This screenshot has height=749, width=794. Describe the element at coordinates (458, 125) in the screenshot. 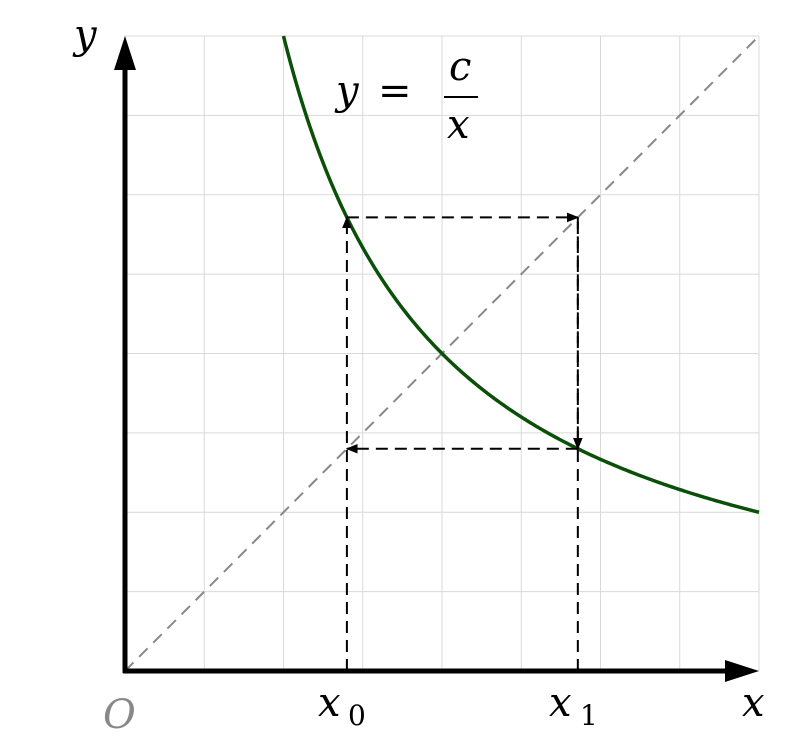

I see `equation-denominator: x` at that location.